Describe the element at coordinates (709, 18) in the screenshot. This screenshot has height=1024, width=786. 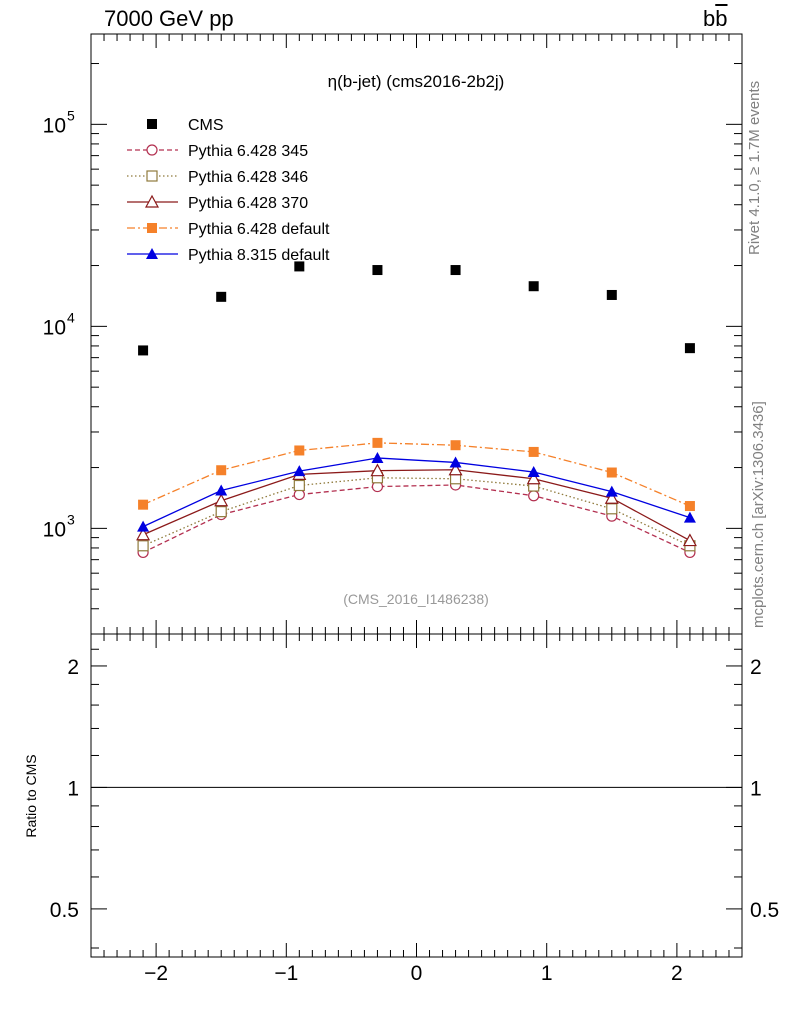
I see `header-right-b: b` at that location.